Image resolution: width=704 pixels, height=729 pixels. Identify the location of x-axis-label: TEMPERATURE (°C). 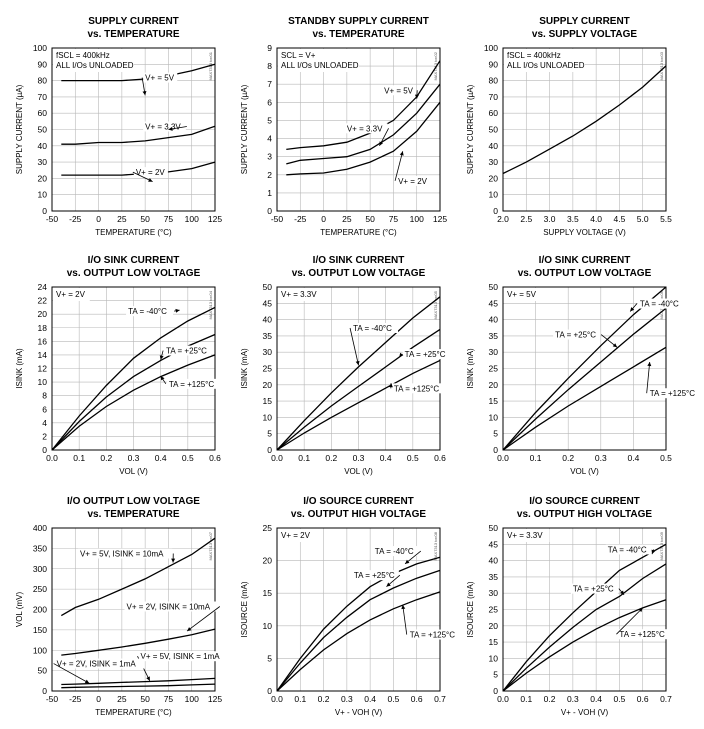
(358, 232).